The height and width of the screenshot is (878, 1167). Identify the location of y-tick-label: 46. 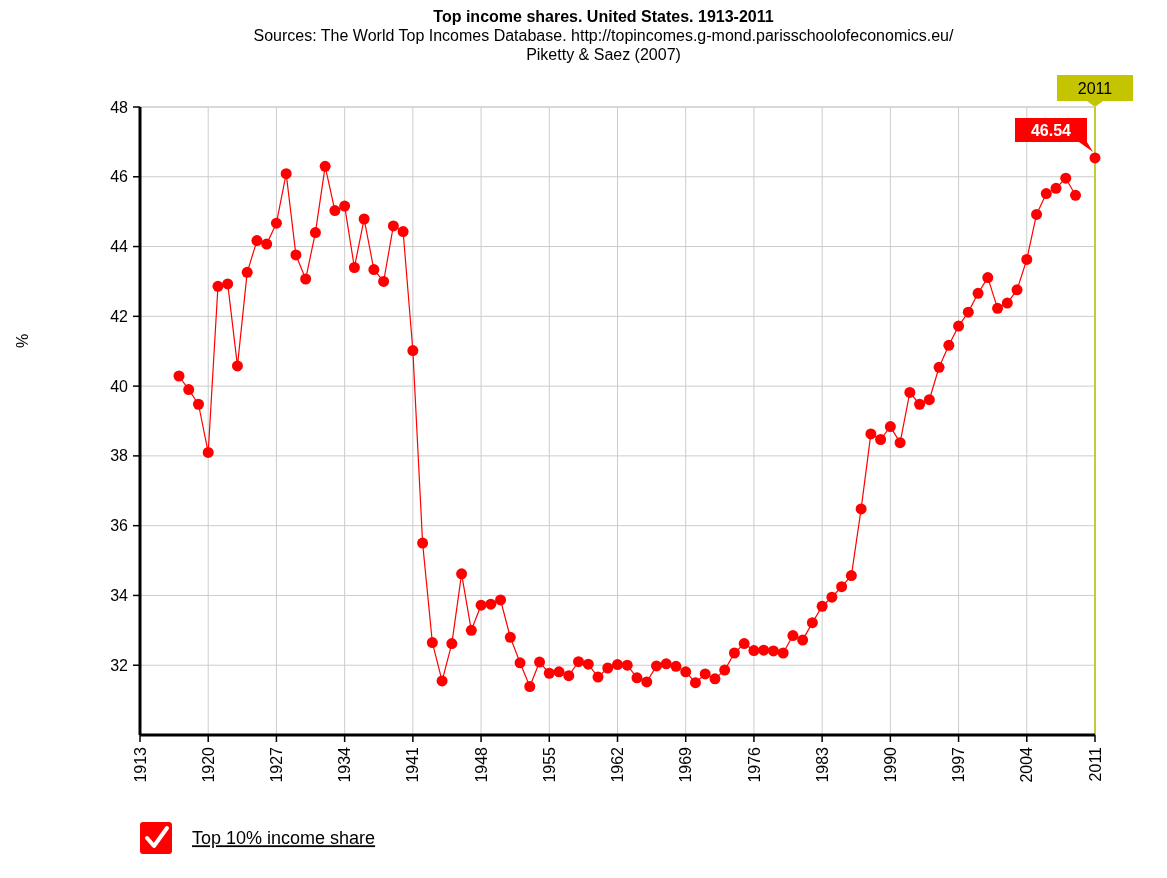
(119, 177).